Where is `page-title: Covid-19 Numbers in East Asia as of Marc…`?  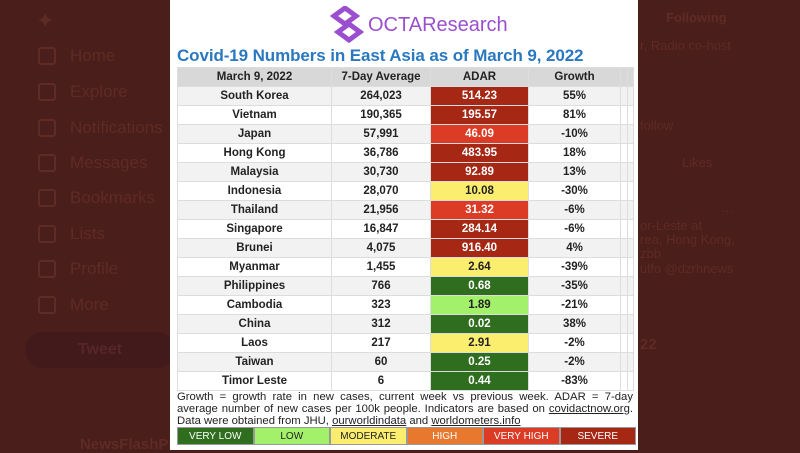
page-title: Covid-19 Numbers in East Asia as of Marc… is located at coordinates (380, 55).